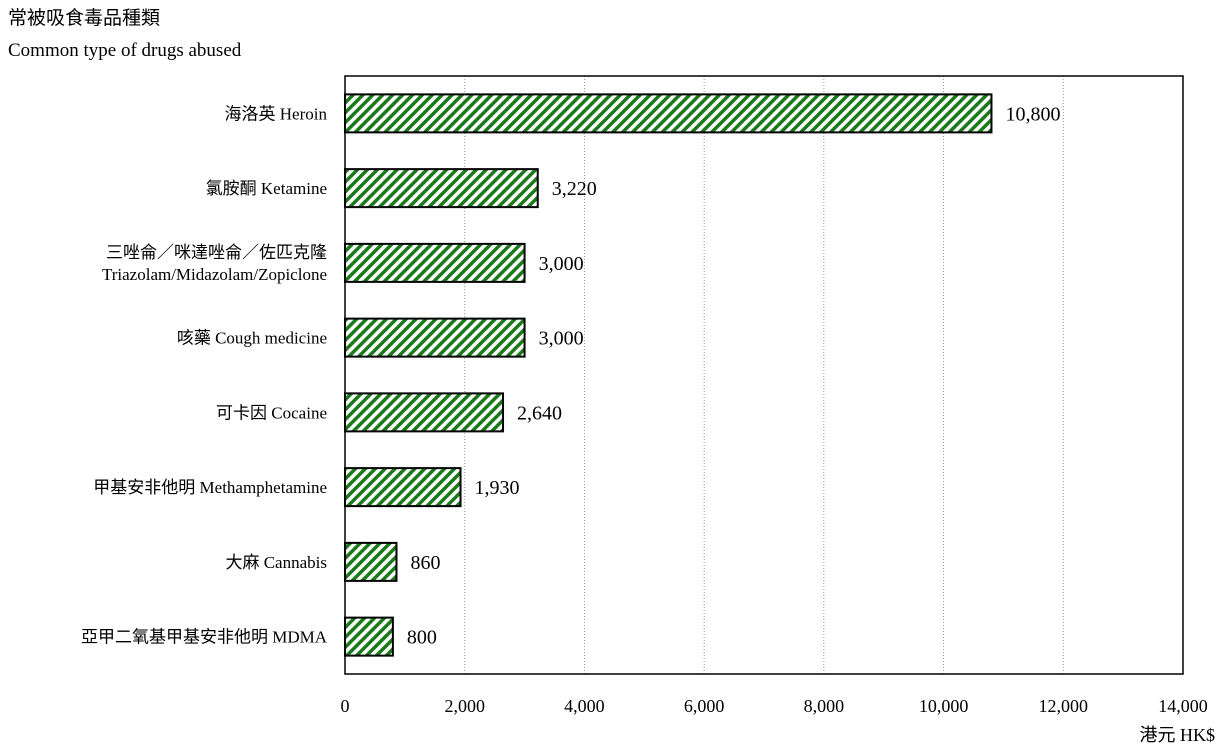 Image resolution: width=1220 pixels, height=749 pixels. What do you see at coordinates (125, 50) in the screenshot?
I see `y-axis-title-english: Common type of drugs abused` at bounding box center [125, 50].